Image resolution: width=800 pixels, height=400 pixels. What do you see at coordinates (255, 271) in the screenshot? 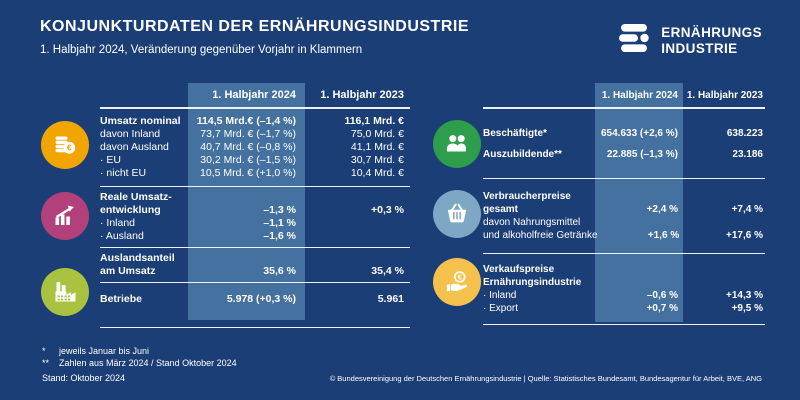
I see `table-row: am Umsatz 35,6 % 35,4 %` at bounding box center [255, 271].